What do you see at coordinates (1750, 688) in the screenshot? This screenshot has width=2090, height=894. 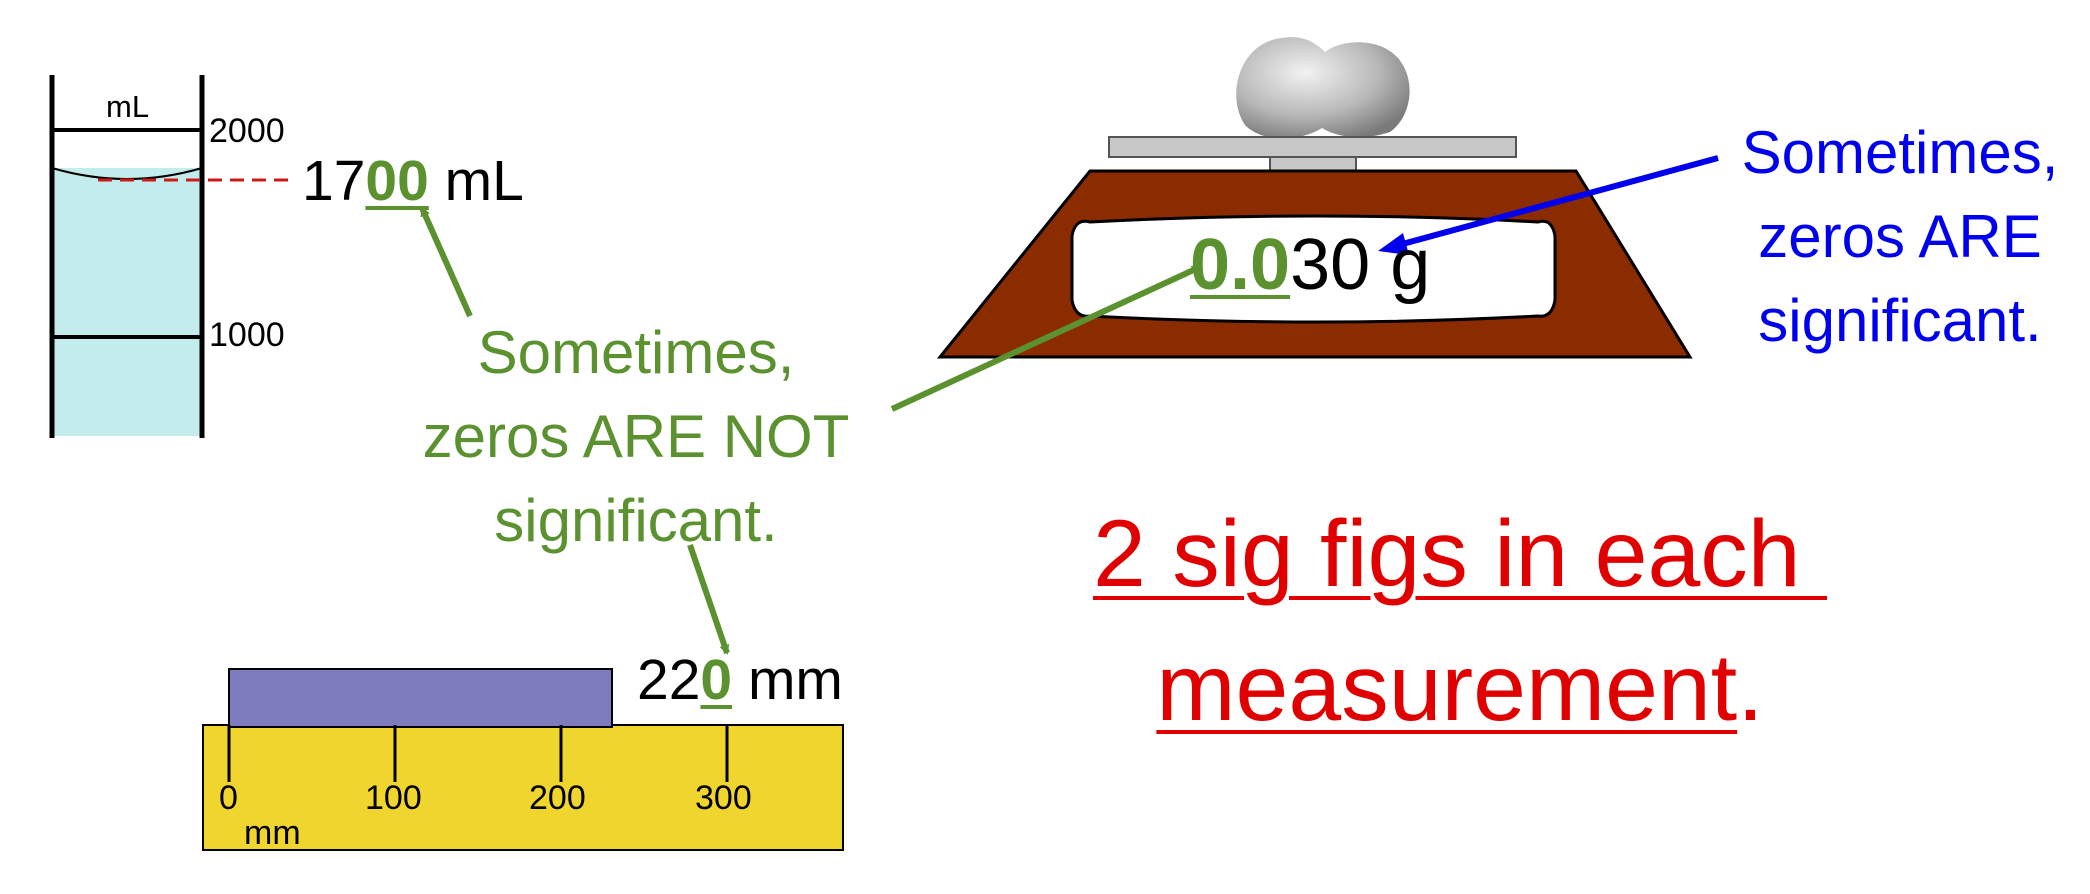 I see `headline-period: .` at bounding box center [1750, 688].